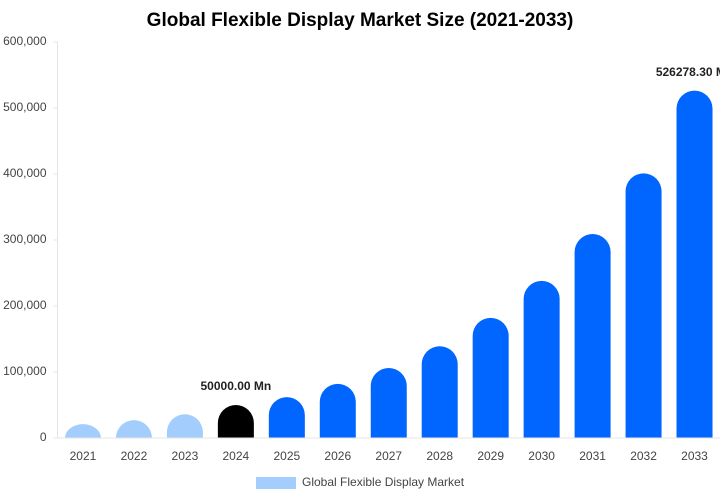 This screenshot has width=720, height=500. I want to click on x-tick-label: 2031, so click(592, 456).